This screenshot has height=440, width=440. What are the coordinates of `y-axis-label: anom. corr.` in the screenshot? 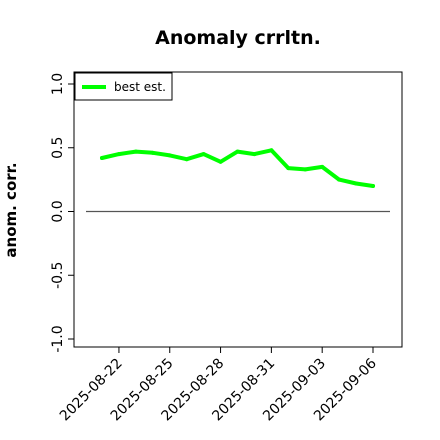 It's located at (11, 209).